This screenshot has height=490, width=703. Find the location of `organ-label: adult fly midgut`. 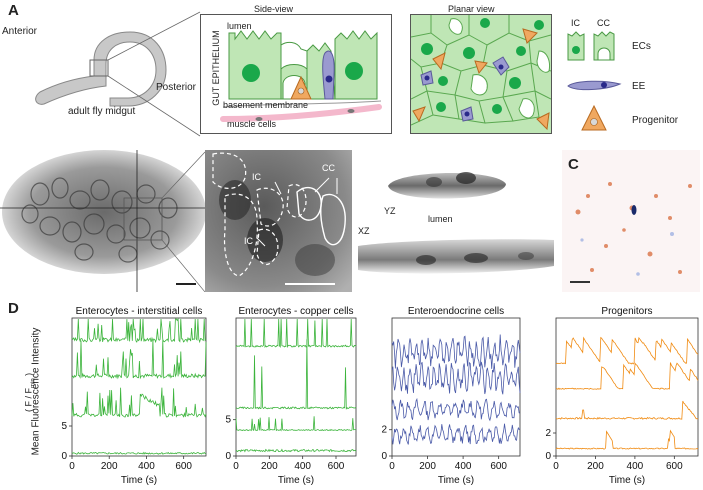

organ-label: adult fly midgut is located at coordinates (102, 111).